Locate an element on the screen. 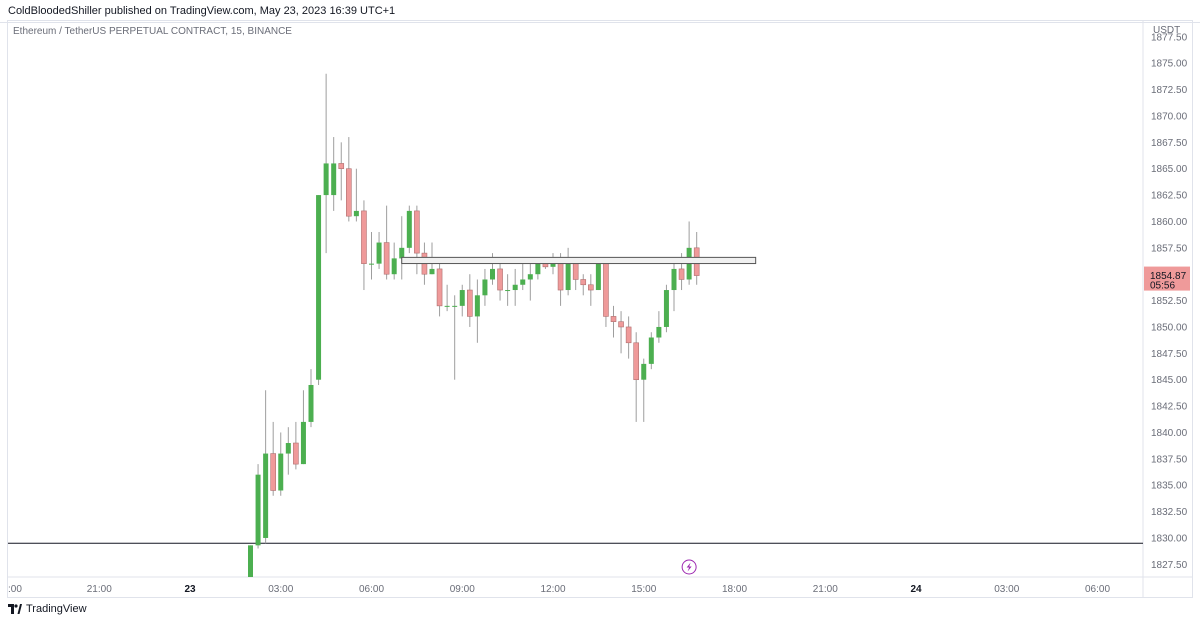  time-tick-label: 09:00 is located at coordinates (462, 589).